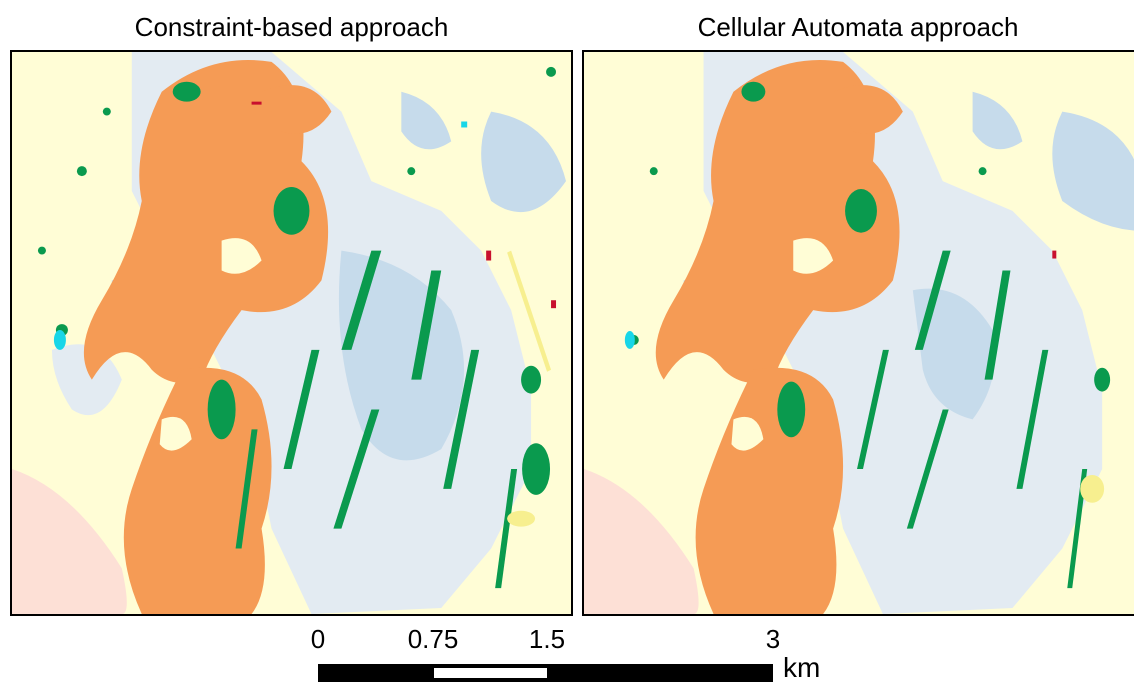 The width and height of the screenshot is (1134, 684). What do you see at coordinates (547, 639) in the screenshot?
I see `scale-tick-1-5: 1.5` at bounding box center [547, 639].